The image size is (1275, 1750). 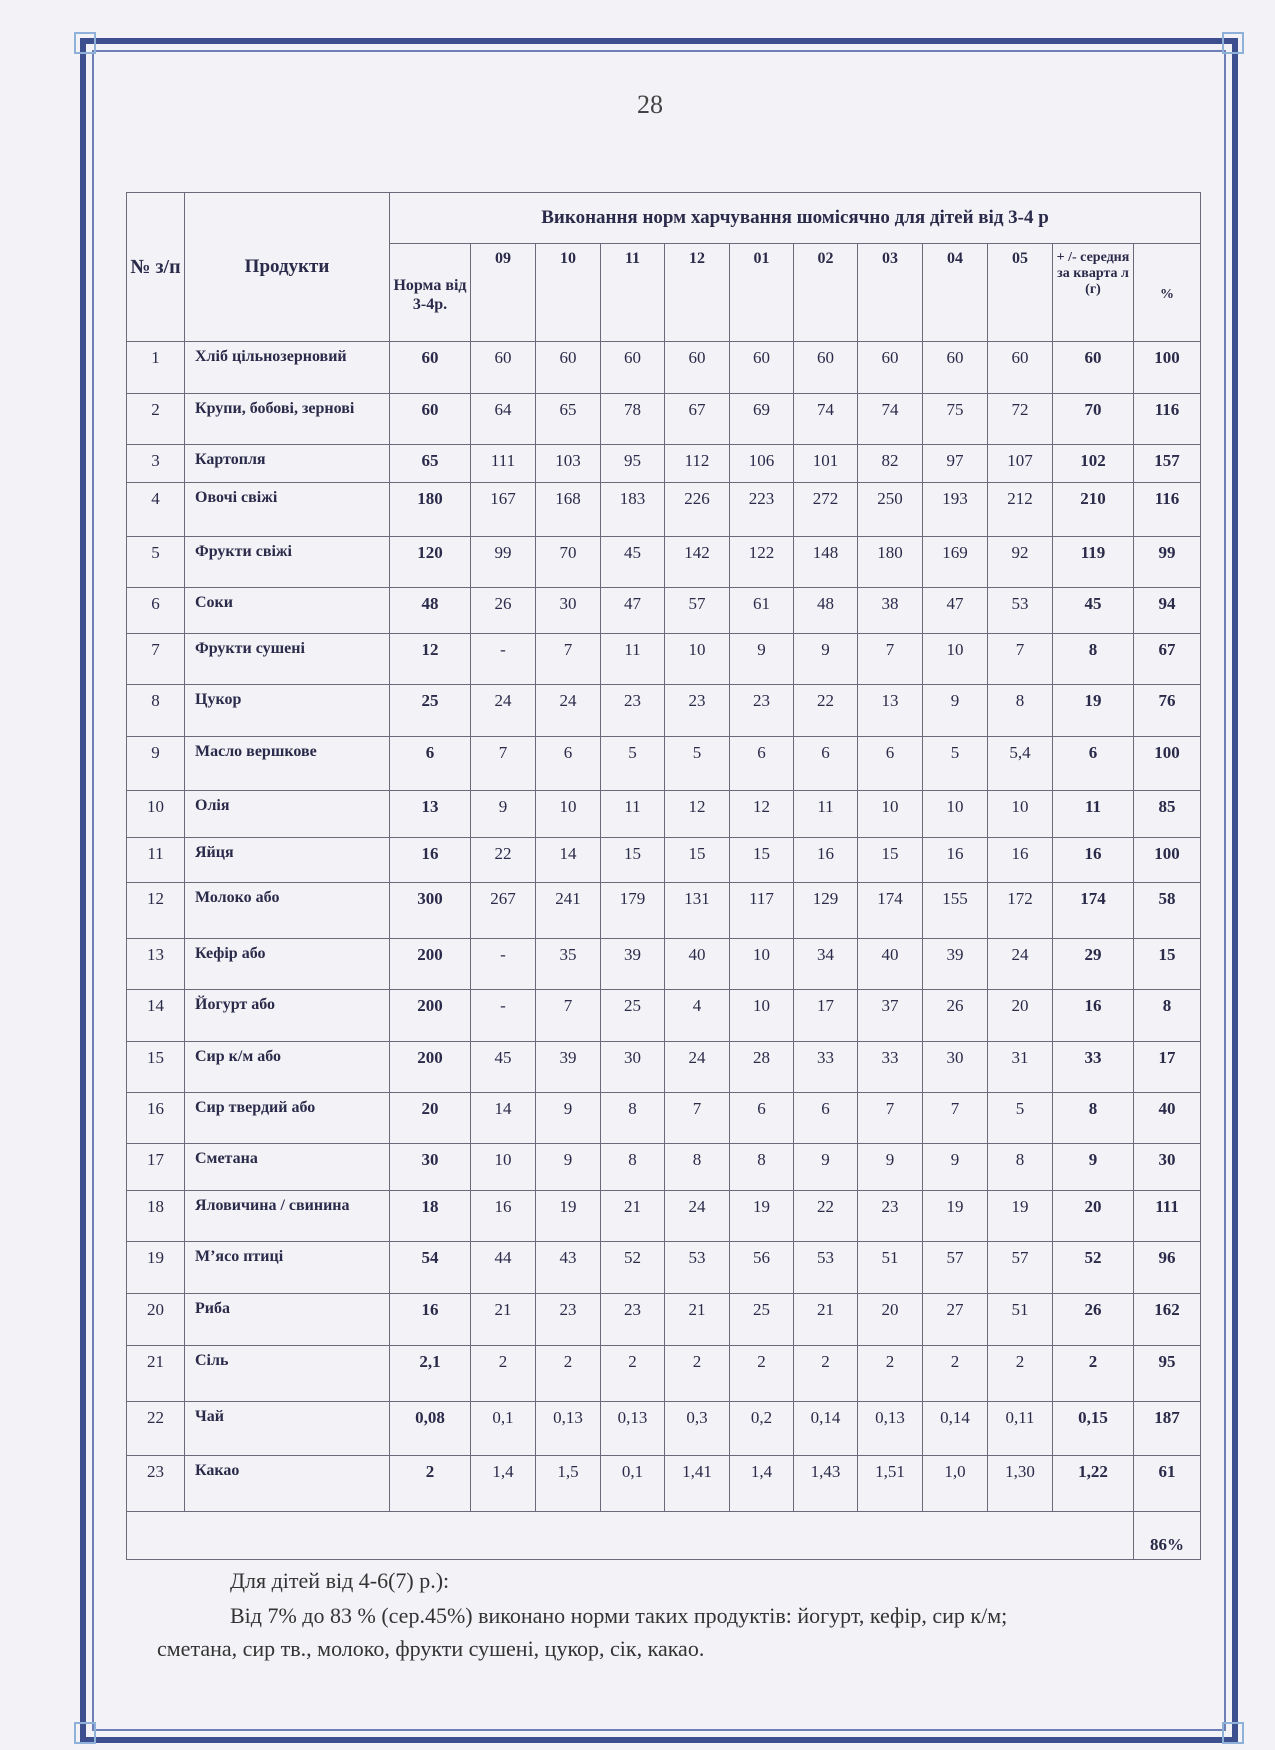 I want to click on month-value: 35, so click(x=568, y=964).